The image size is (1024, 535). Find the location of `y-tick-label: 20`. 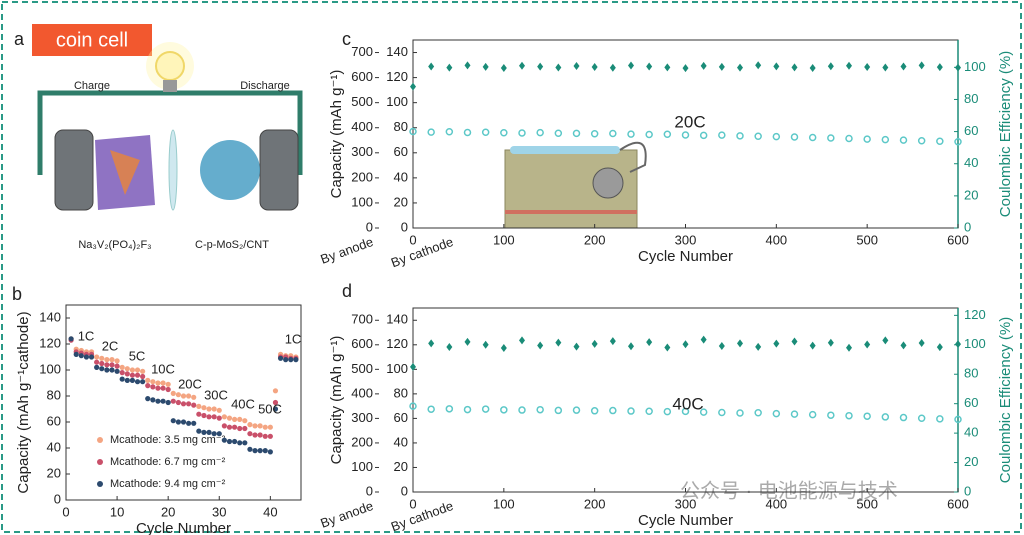

y-tick-label: 20 is located at coordinates (54, 472).